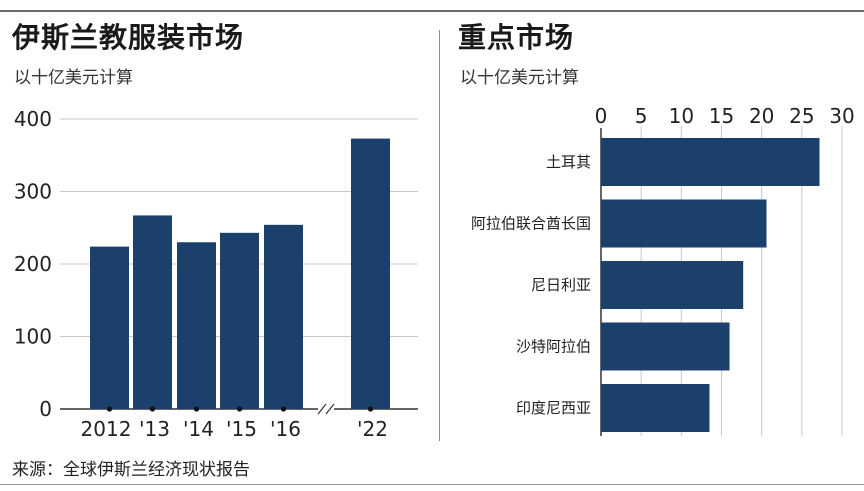 This screenshot has height=491, width=864. I want to click on x-tick-label: 5, so click(641, 116).